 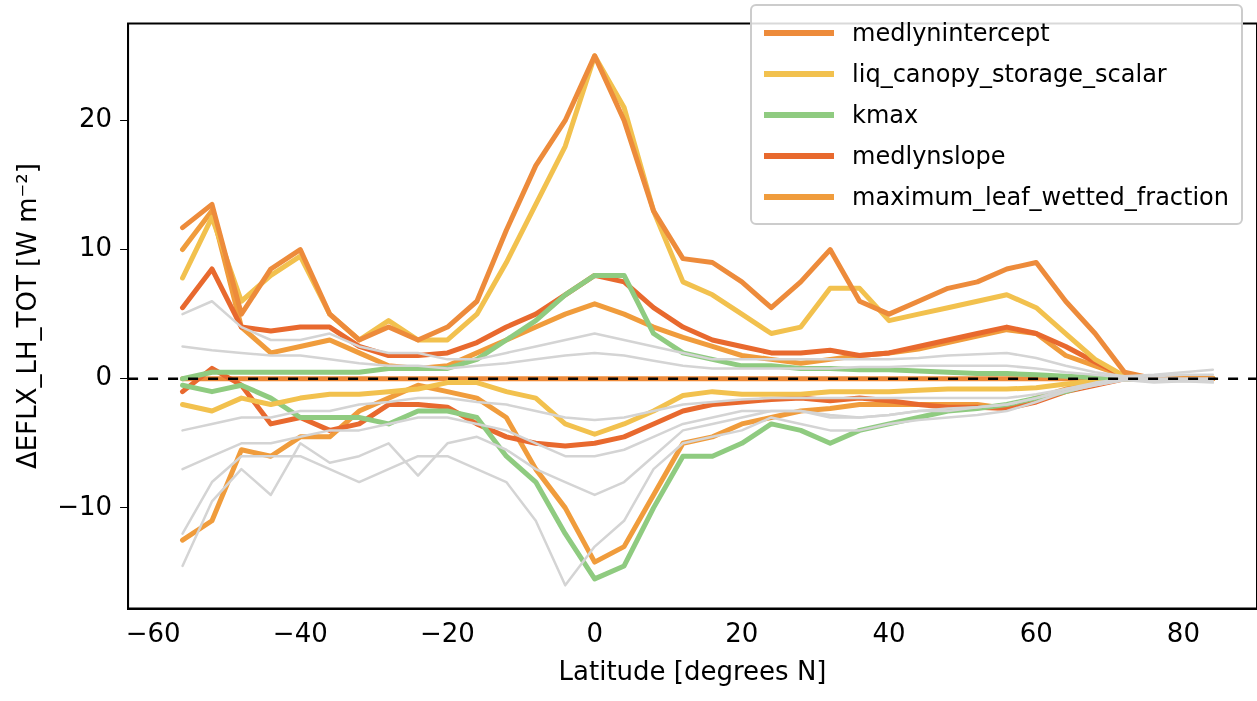 I want to click on y-tick-label: 10, so click(x=95, y=247).